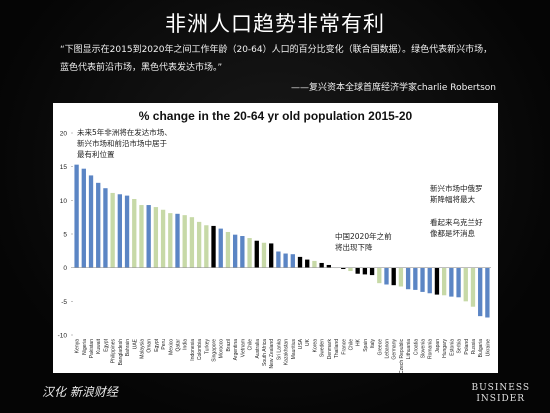 This screenshot has width=550, height=413. I want to click on x-tick-label: Bangladesh, so click(121, 352).